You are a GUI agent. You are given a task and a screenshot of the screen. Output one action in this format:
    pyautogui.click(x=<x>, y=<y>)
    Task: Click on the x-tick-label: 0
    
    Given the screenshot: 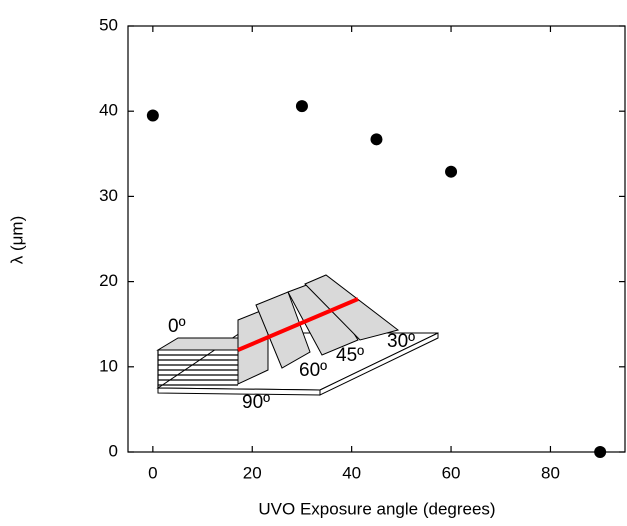 What is the action you would take?
    pyautogui.click(x=152, y=472)
    